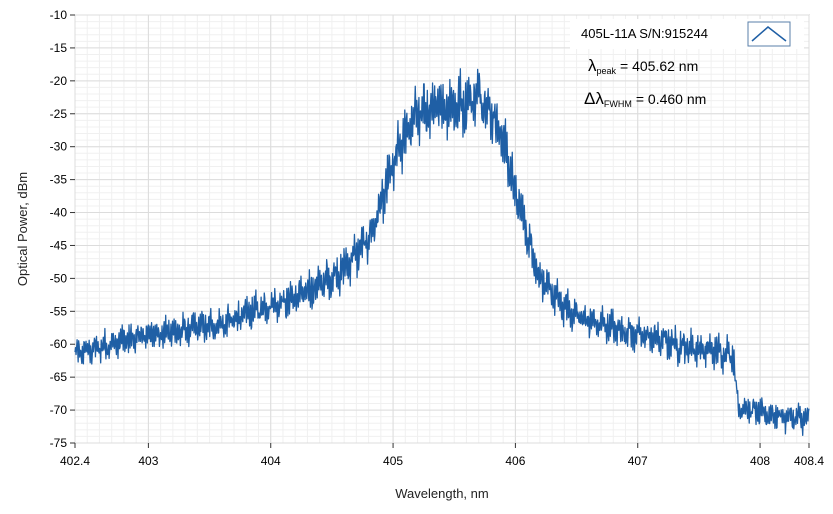 Image resolution: width=833 pixels, height=514 pixels. Describe the element at coordinates (442, 455) in the screenshot. I see `x-axis: 402.4 403 404 405 406 407 408 408.4` at that location.